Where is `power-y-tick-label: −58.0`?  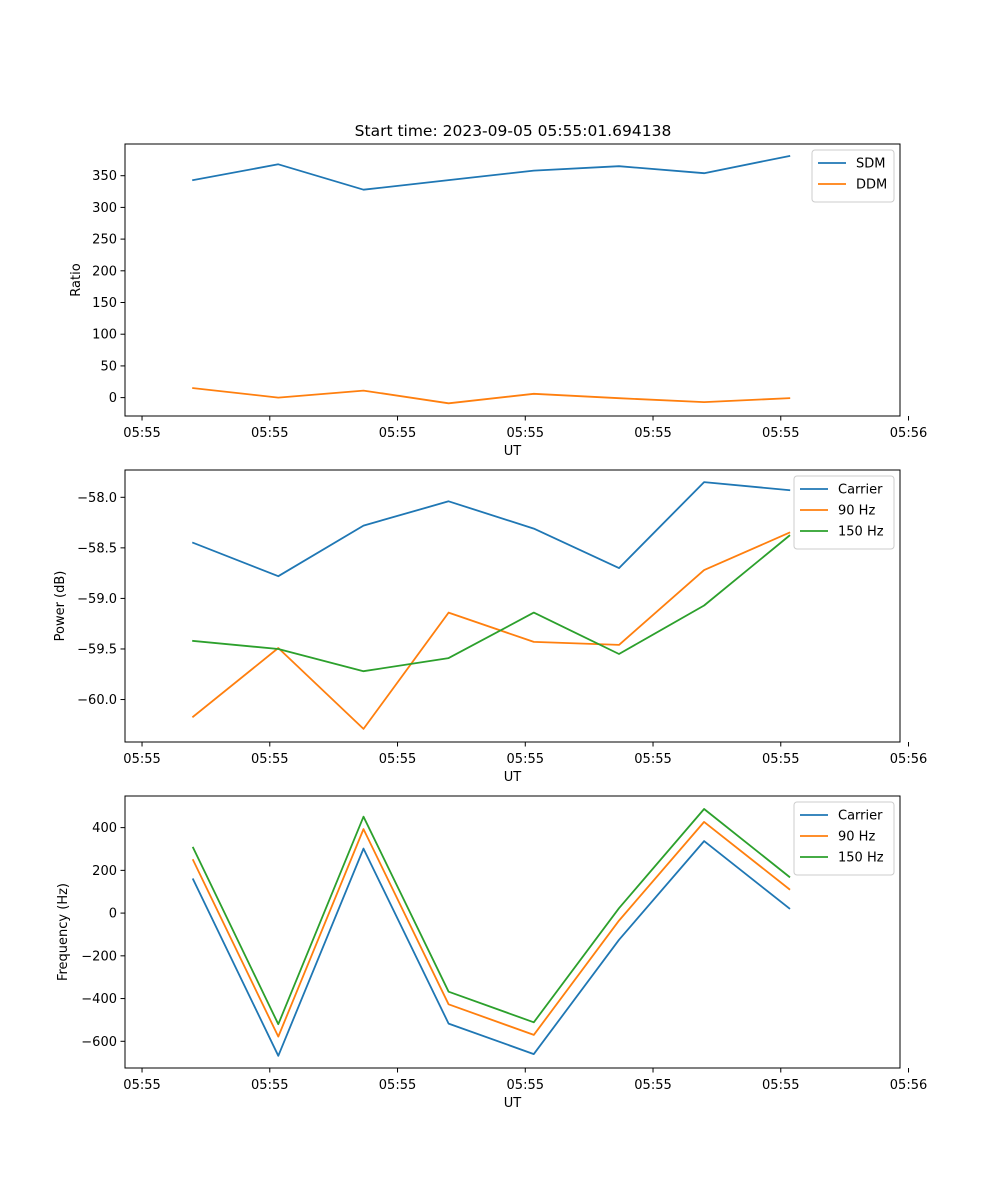
power-y-tick-label: −58.0 is located at coordinates (97, 498).